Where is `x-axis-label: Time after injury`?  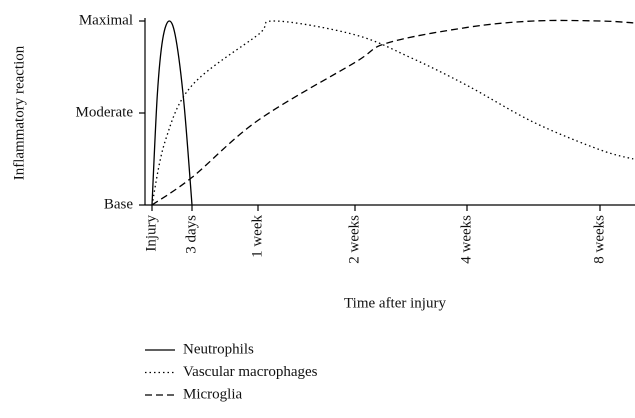
x-axis-label: Time after injury is located at coordinates (395, 303).